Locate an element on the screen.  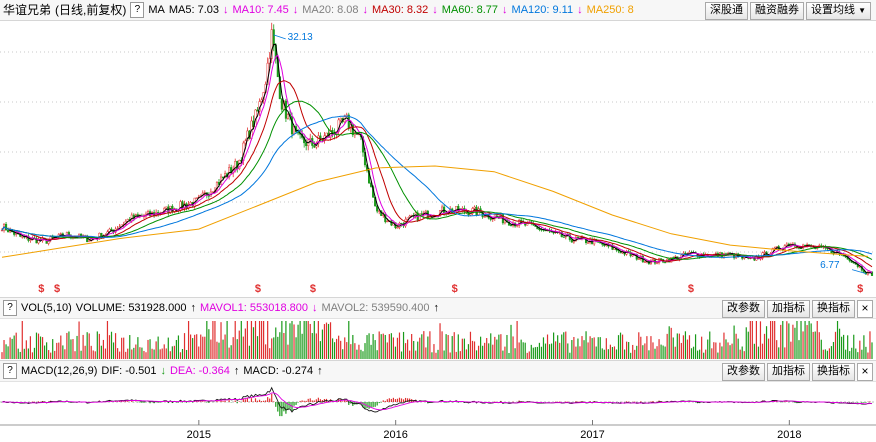
macd-help-button: ? is located at coordinates (10, 371).